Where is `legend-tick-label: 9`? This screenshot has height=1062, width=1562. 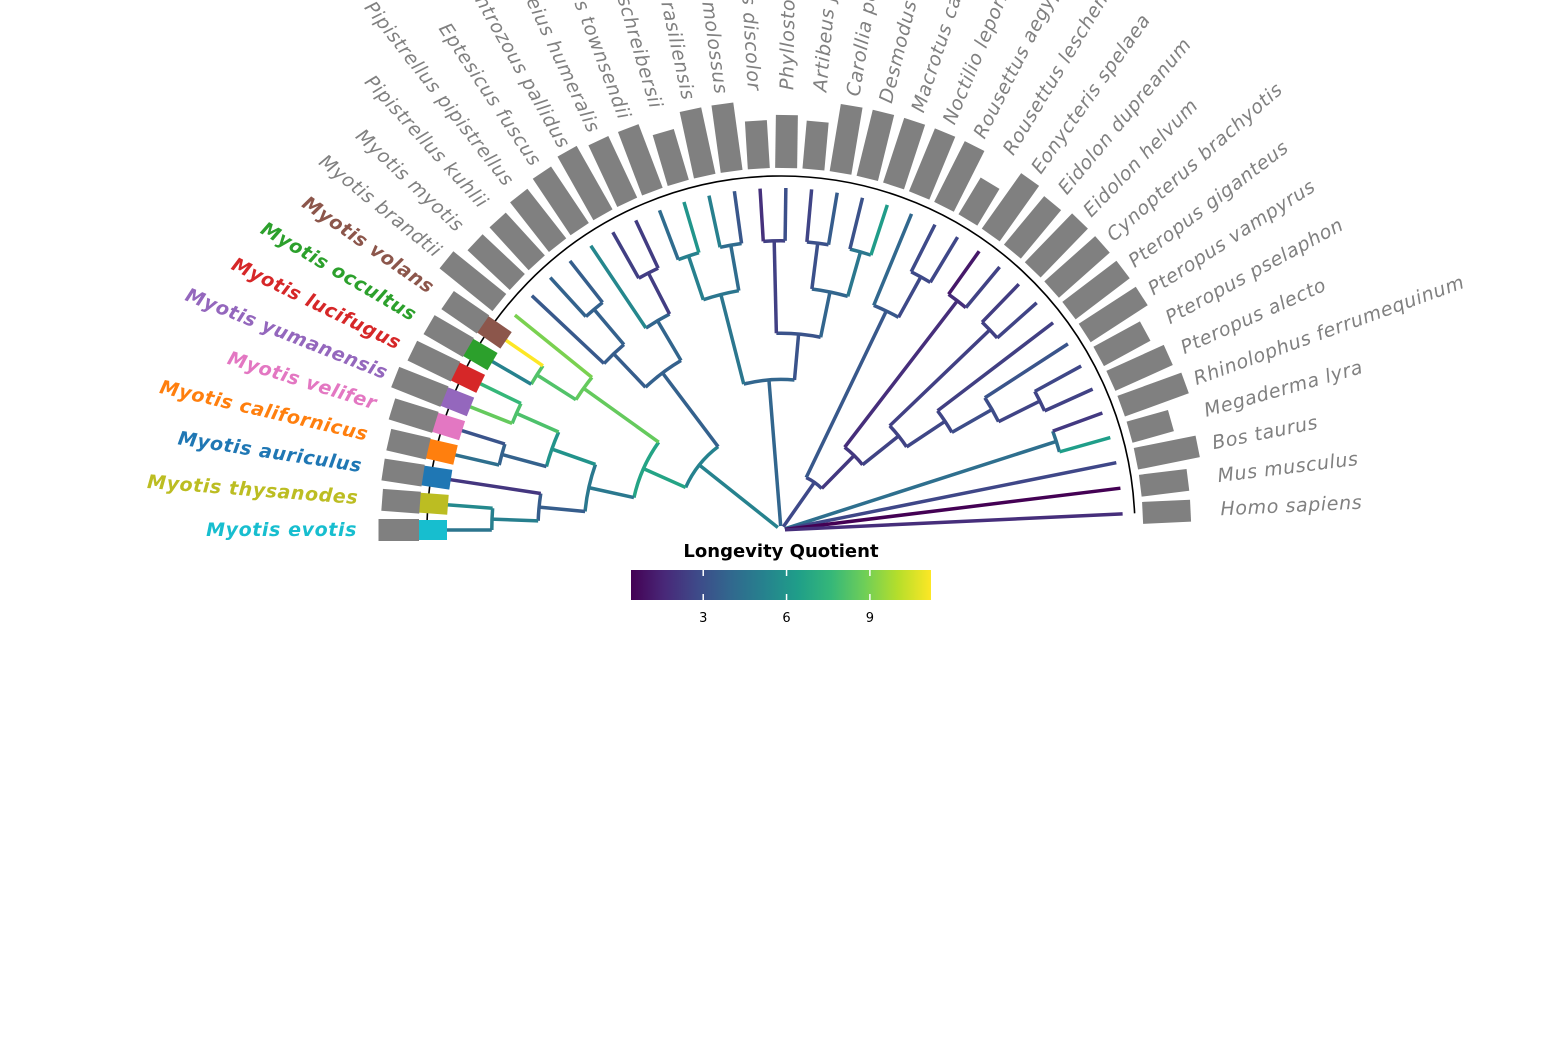
legend-tick-label: 9 is located at coordinates (870, 618).